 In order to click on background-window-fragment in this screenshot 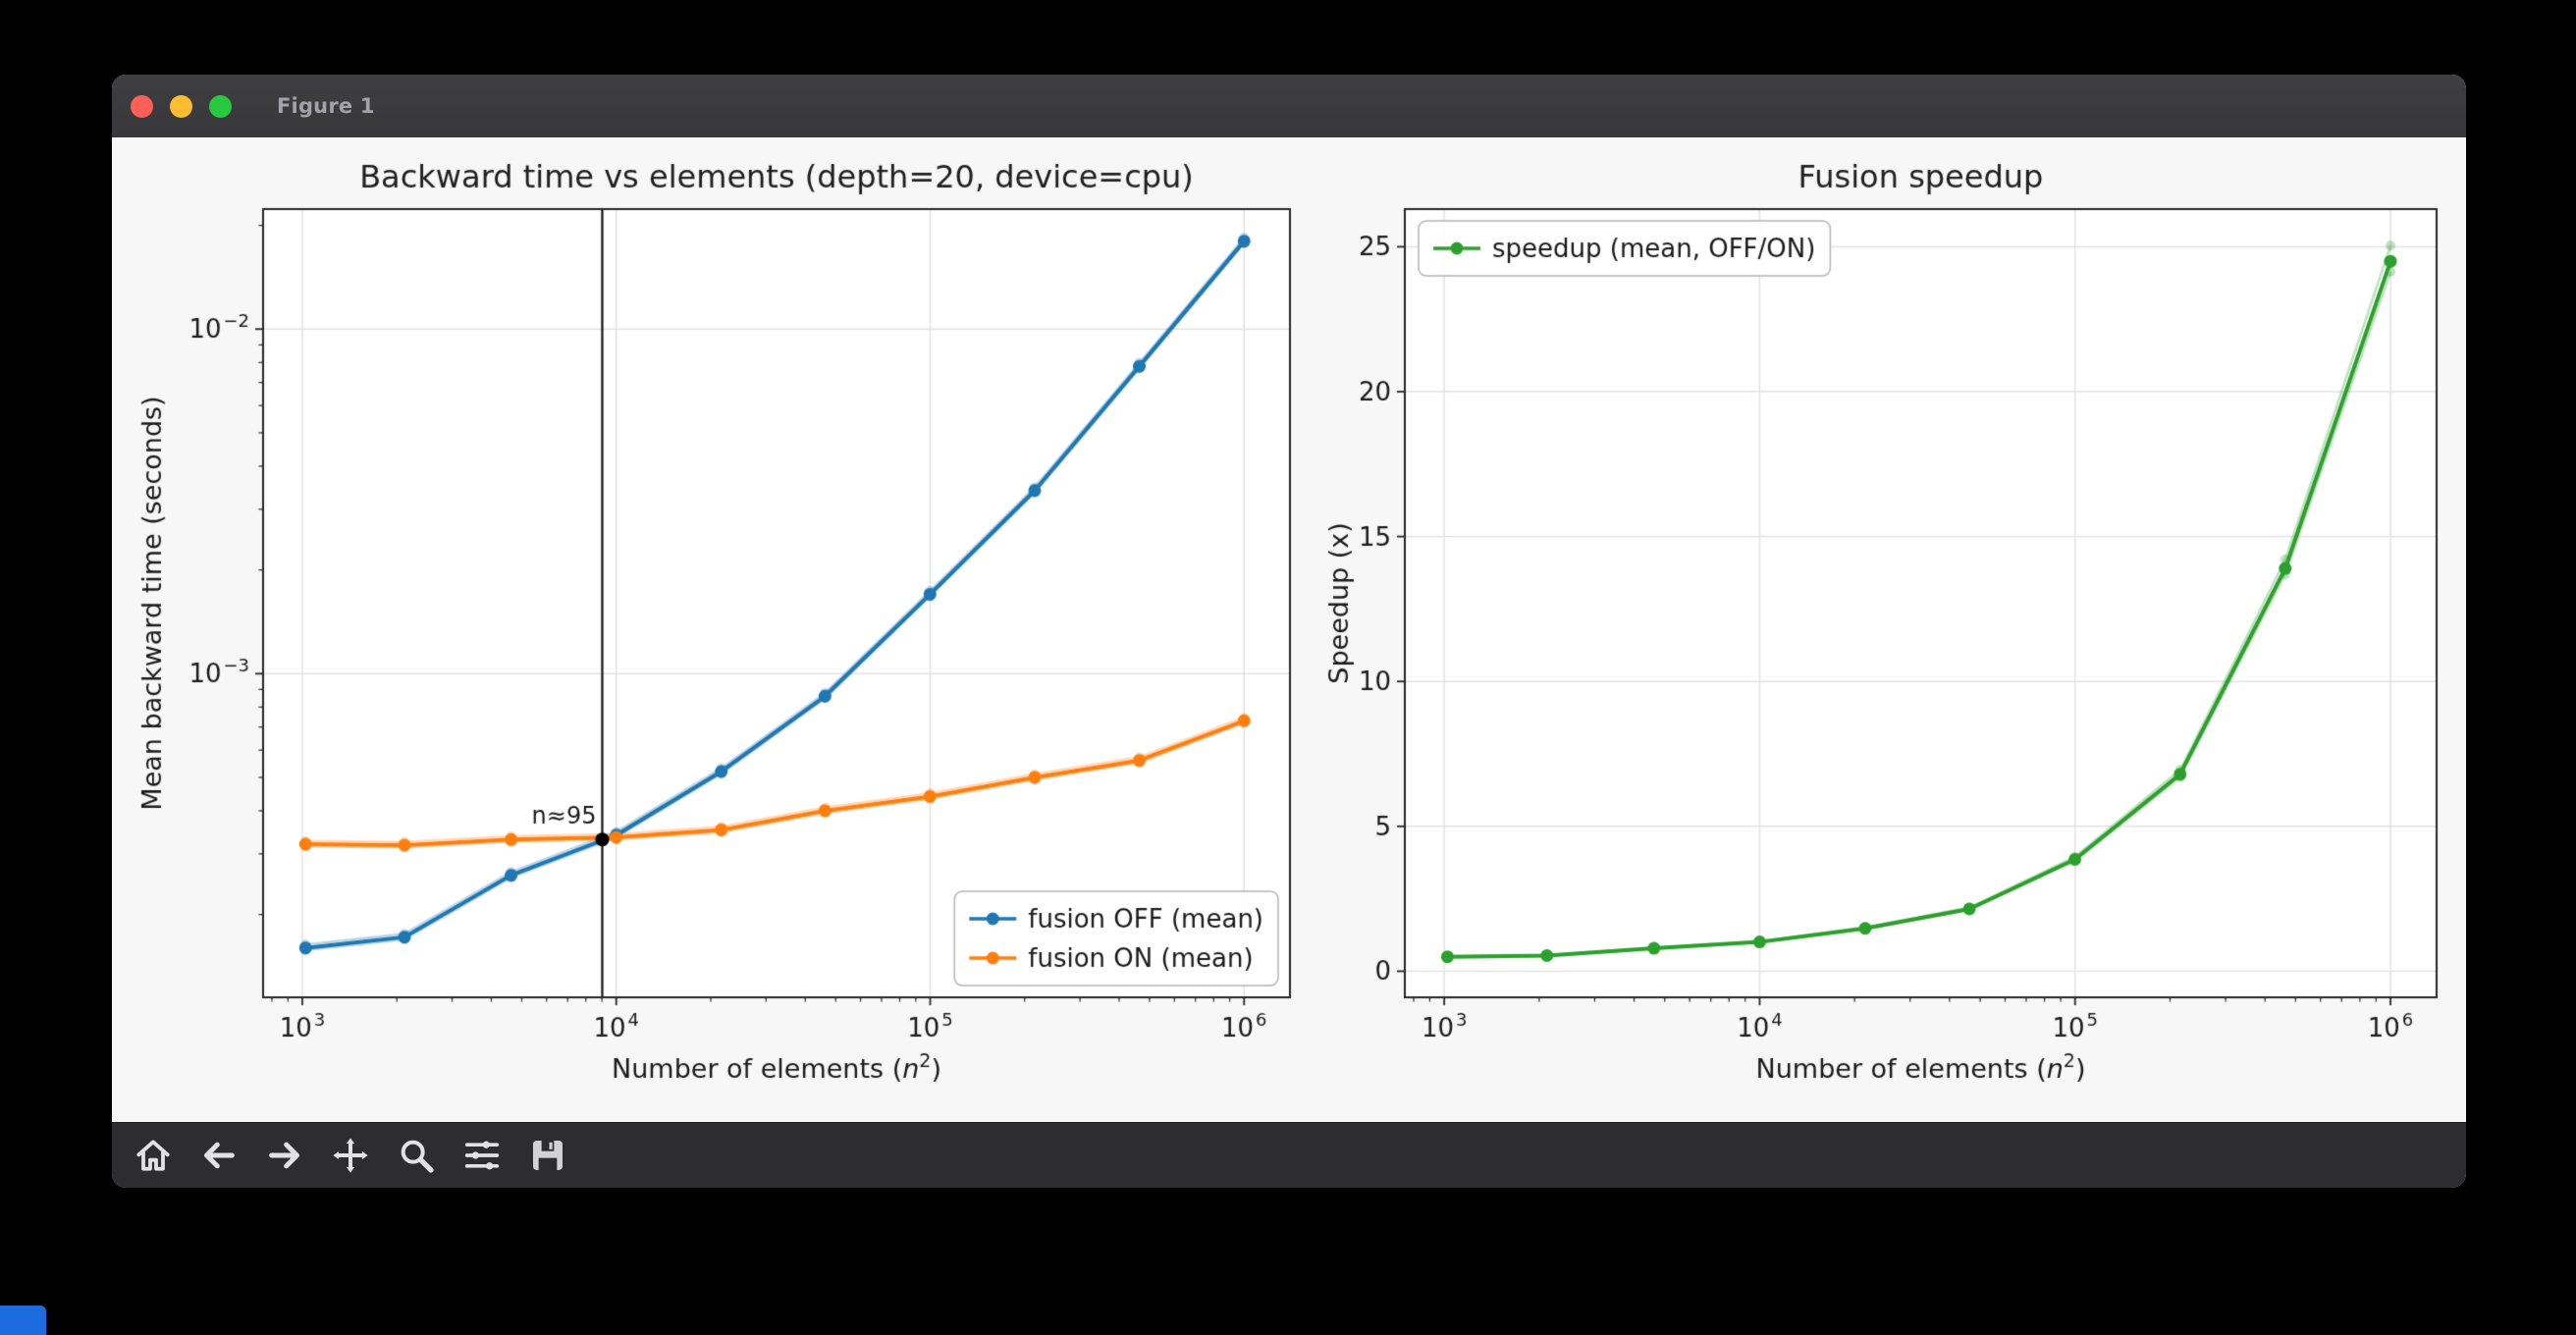, I will do `click(23, 1320)`.